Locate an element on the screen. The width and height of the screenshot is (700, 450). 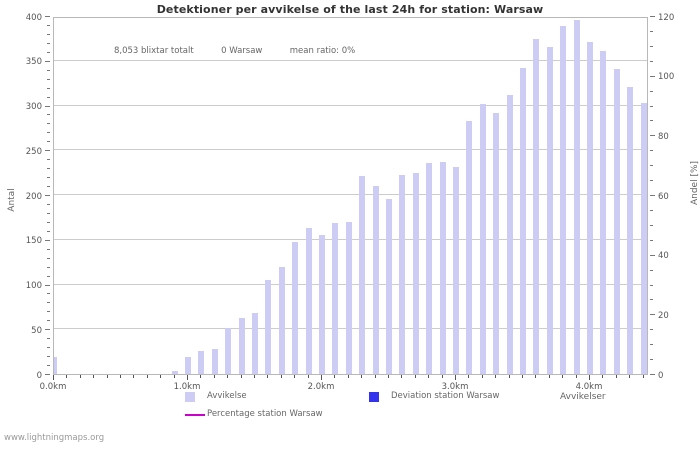
x-axis-tick-label: 2.0km is located at coordinates (321, 387).